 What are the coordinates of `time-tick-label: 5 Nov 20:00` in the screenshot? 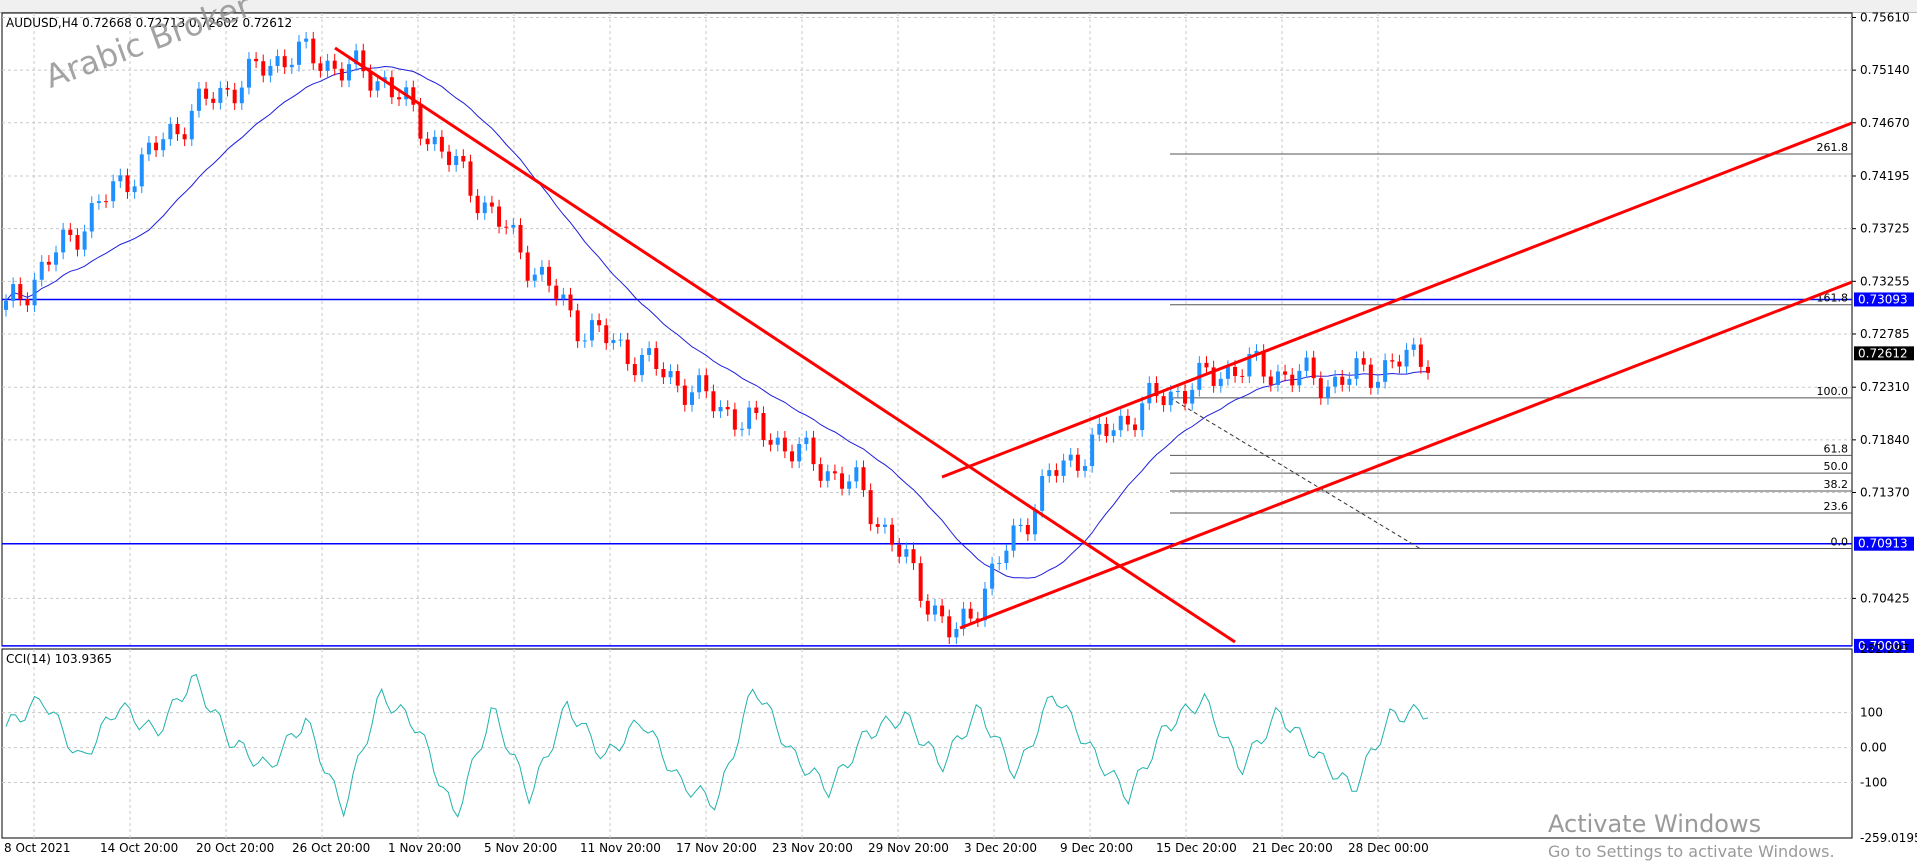 It's located at (520, 848).